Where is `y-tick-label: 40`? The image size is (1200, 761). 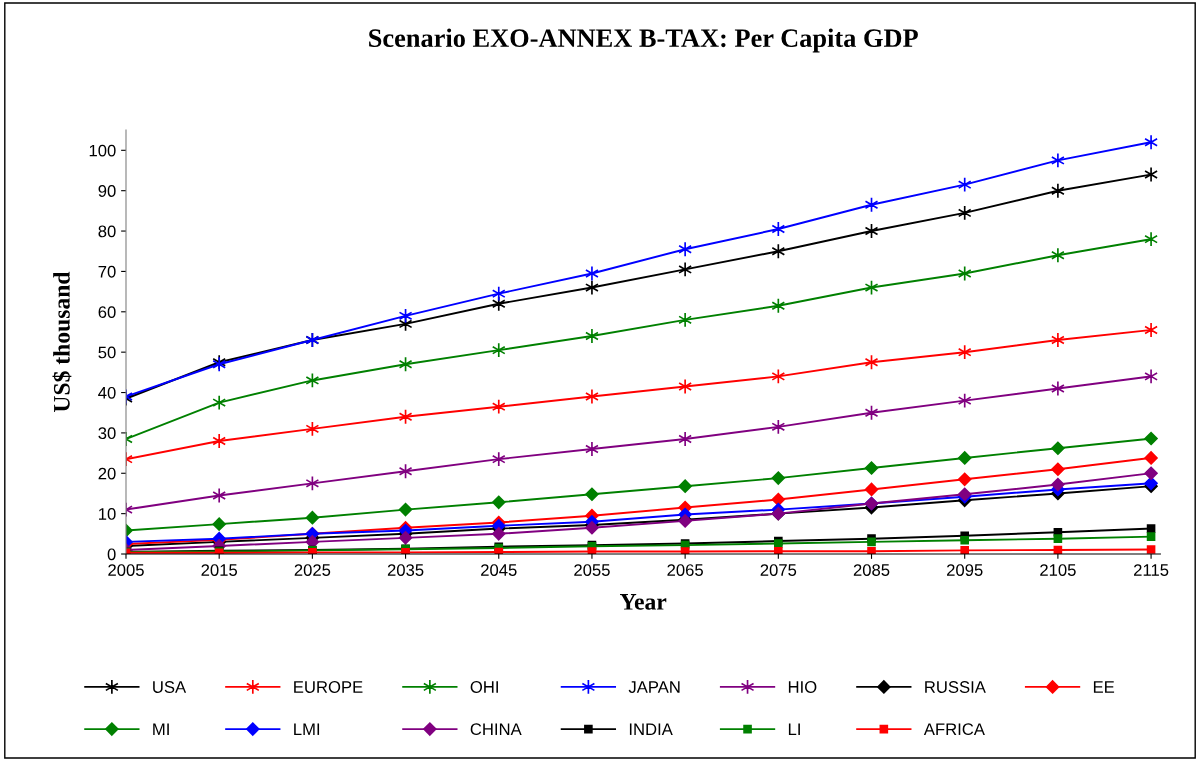 y-tick-label: 40 is located at coordinates (107, 392).